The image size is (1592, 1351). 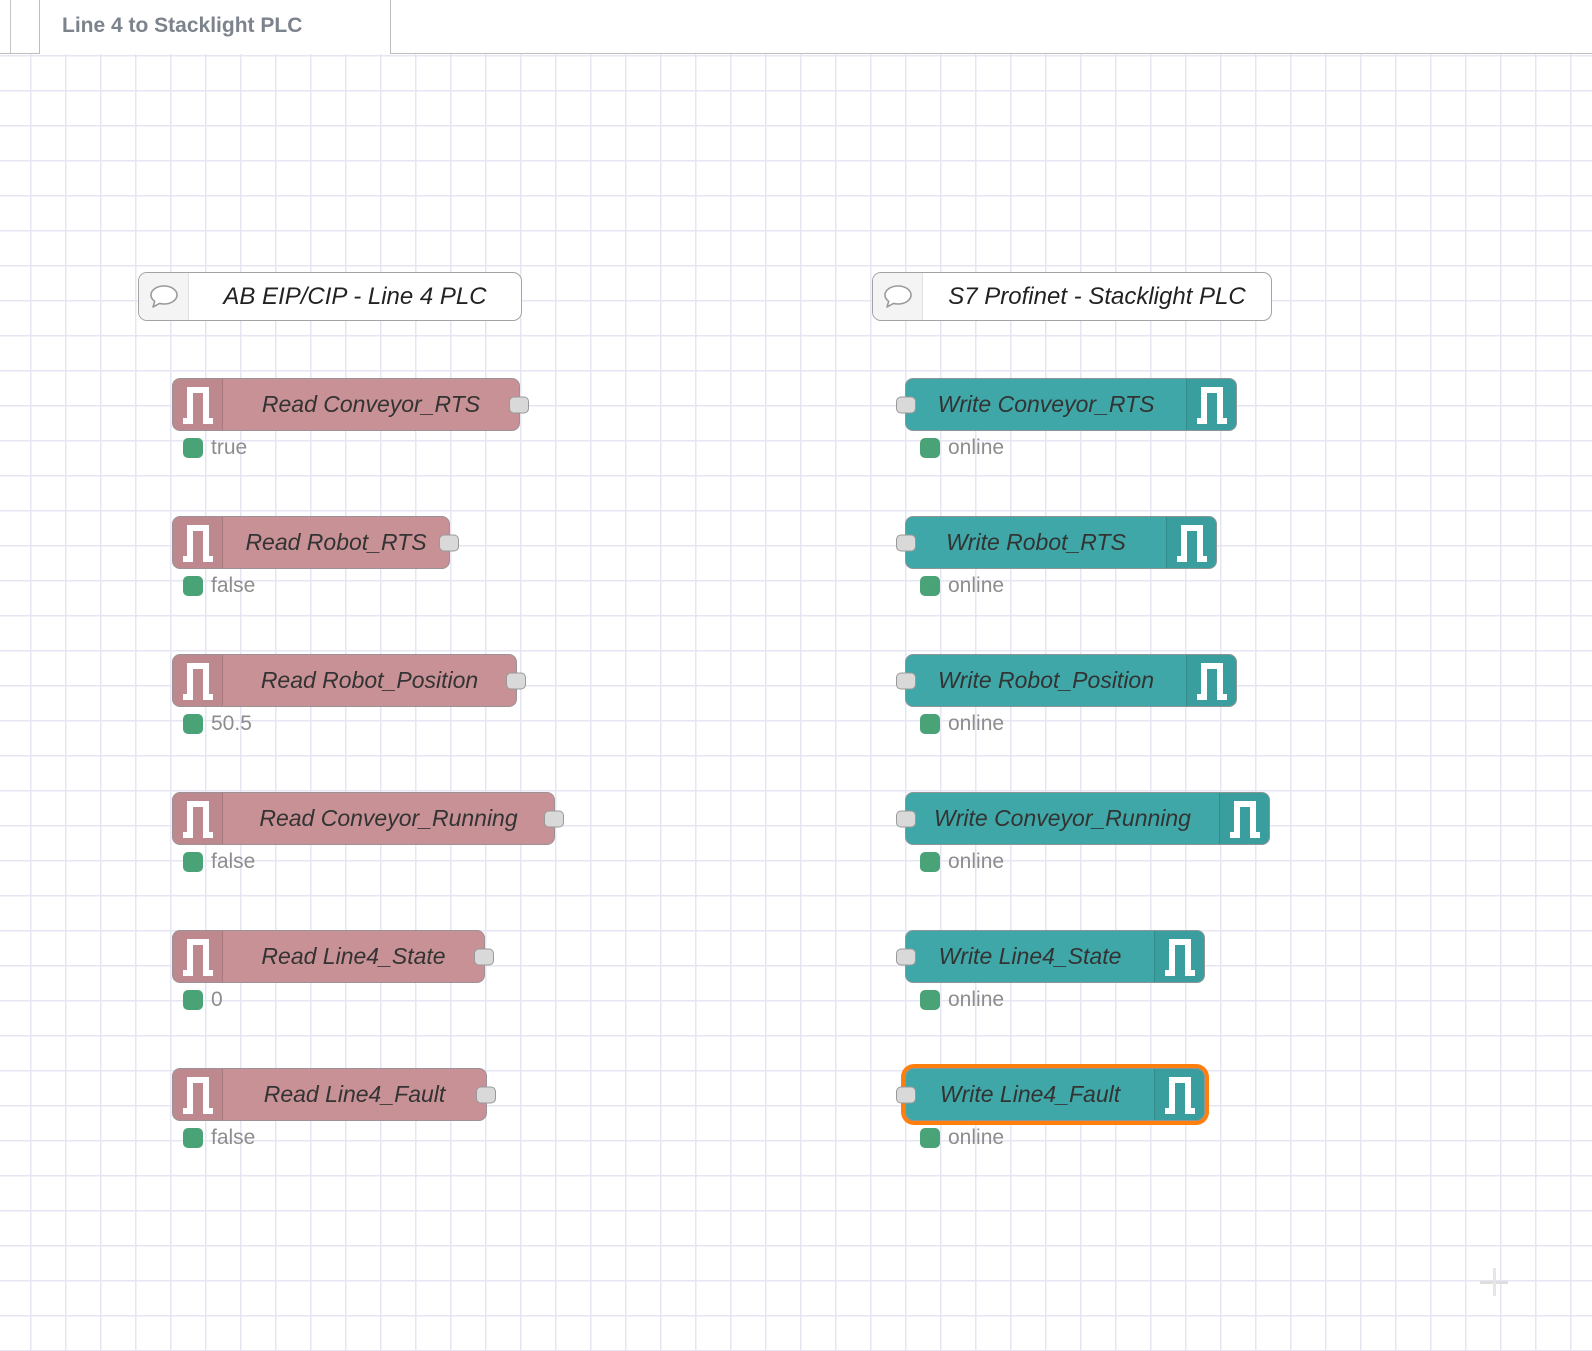 What do you see at coordinates (336, 542) in the screenshot?
I see `node-label: Read Robot_RTS` at bounding box center [336, 542].